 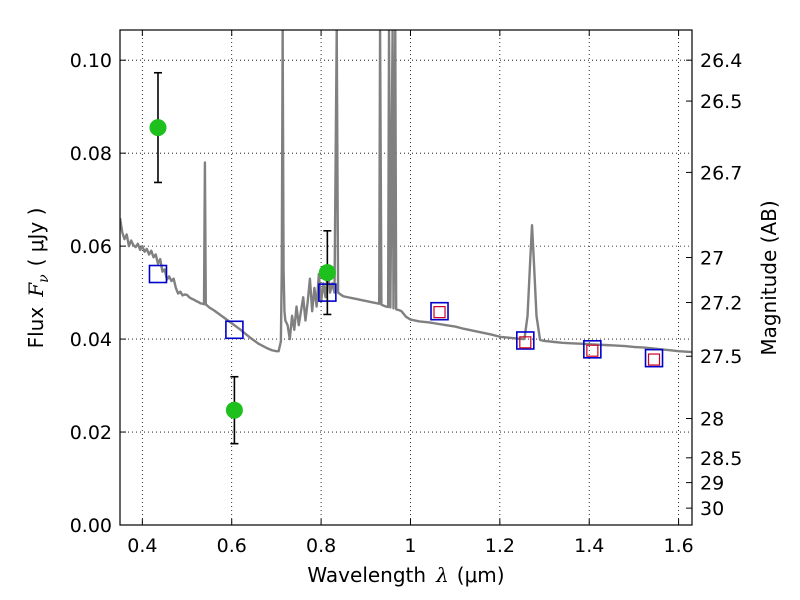 I want to click on mag-tick-label: 27.5, so click(x=721, y=357).